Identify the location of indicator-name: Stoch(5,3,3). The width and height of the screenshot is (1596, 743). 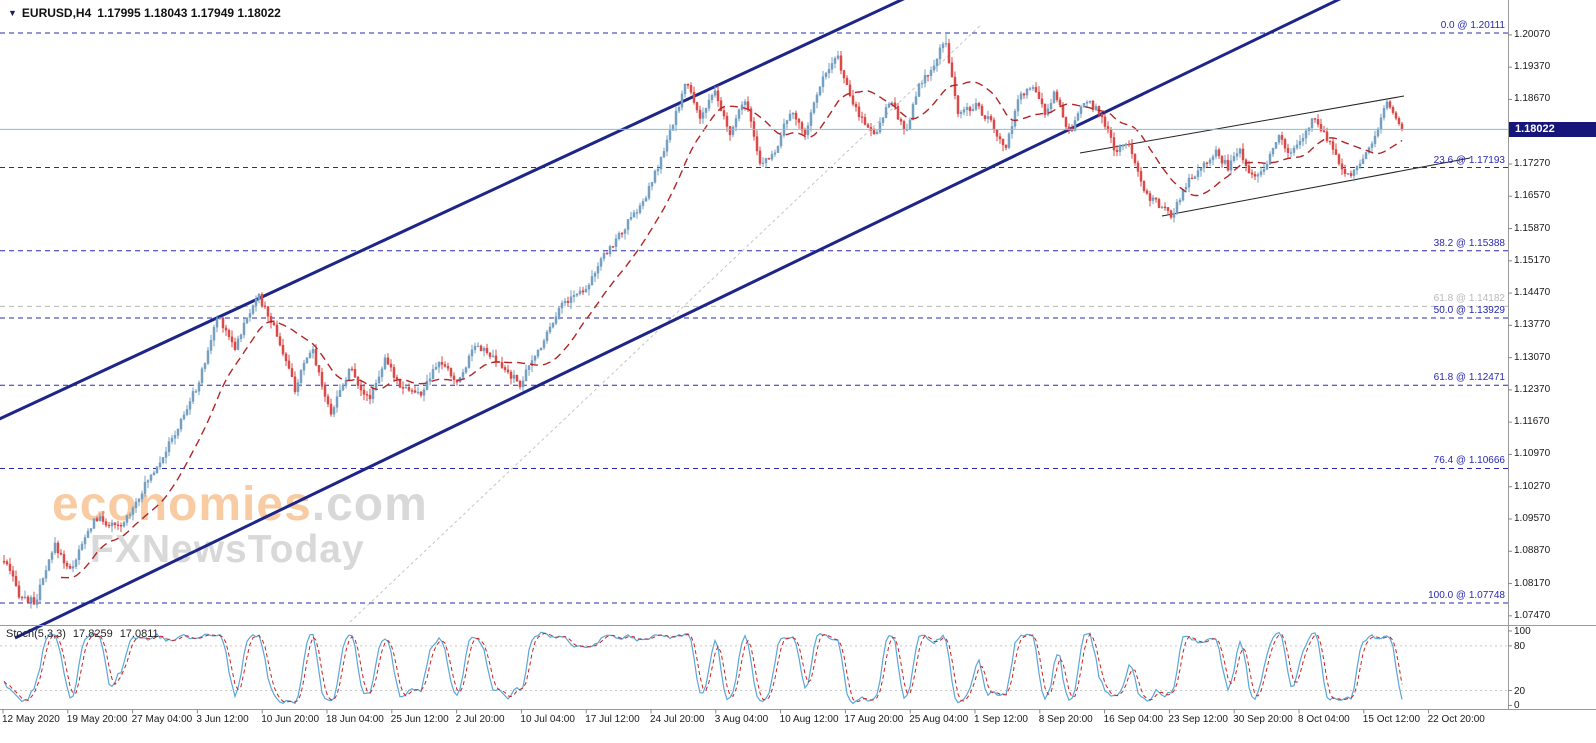
(36, 634).